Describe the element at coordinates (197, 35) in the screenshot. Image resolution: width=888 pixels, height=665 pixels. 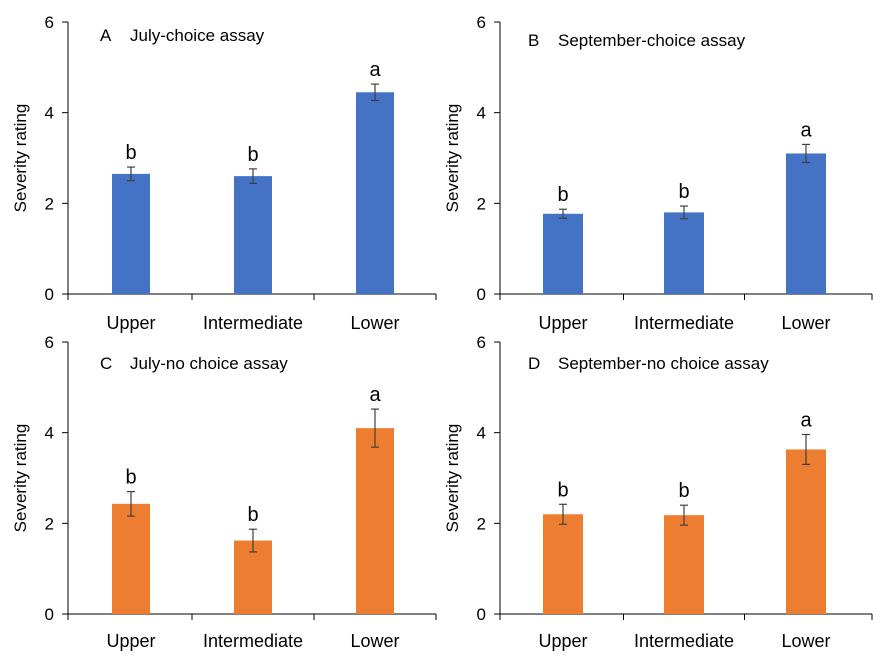
I see `panel-title: July-choice assay` at that location.